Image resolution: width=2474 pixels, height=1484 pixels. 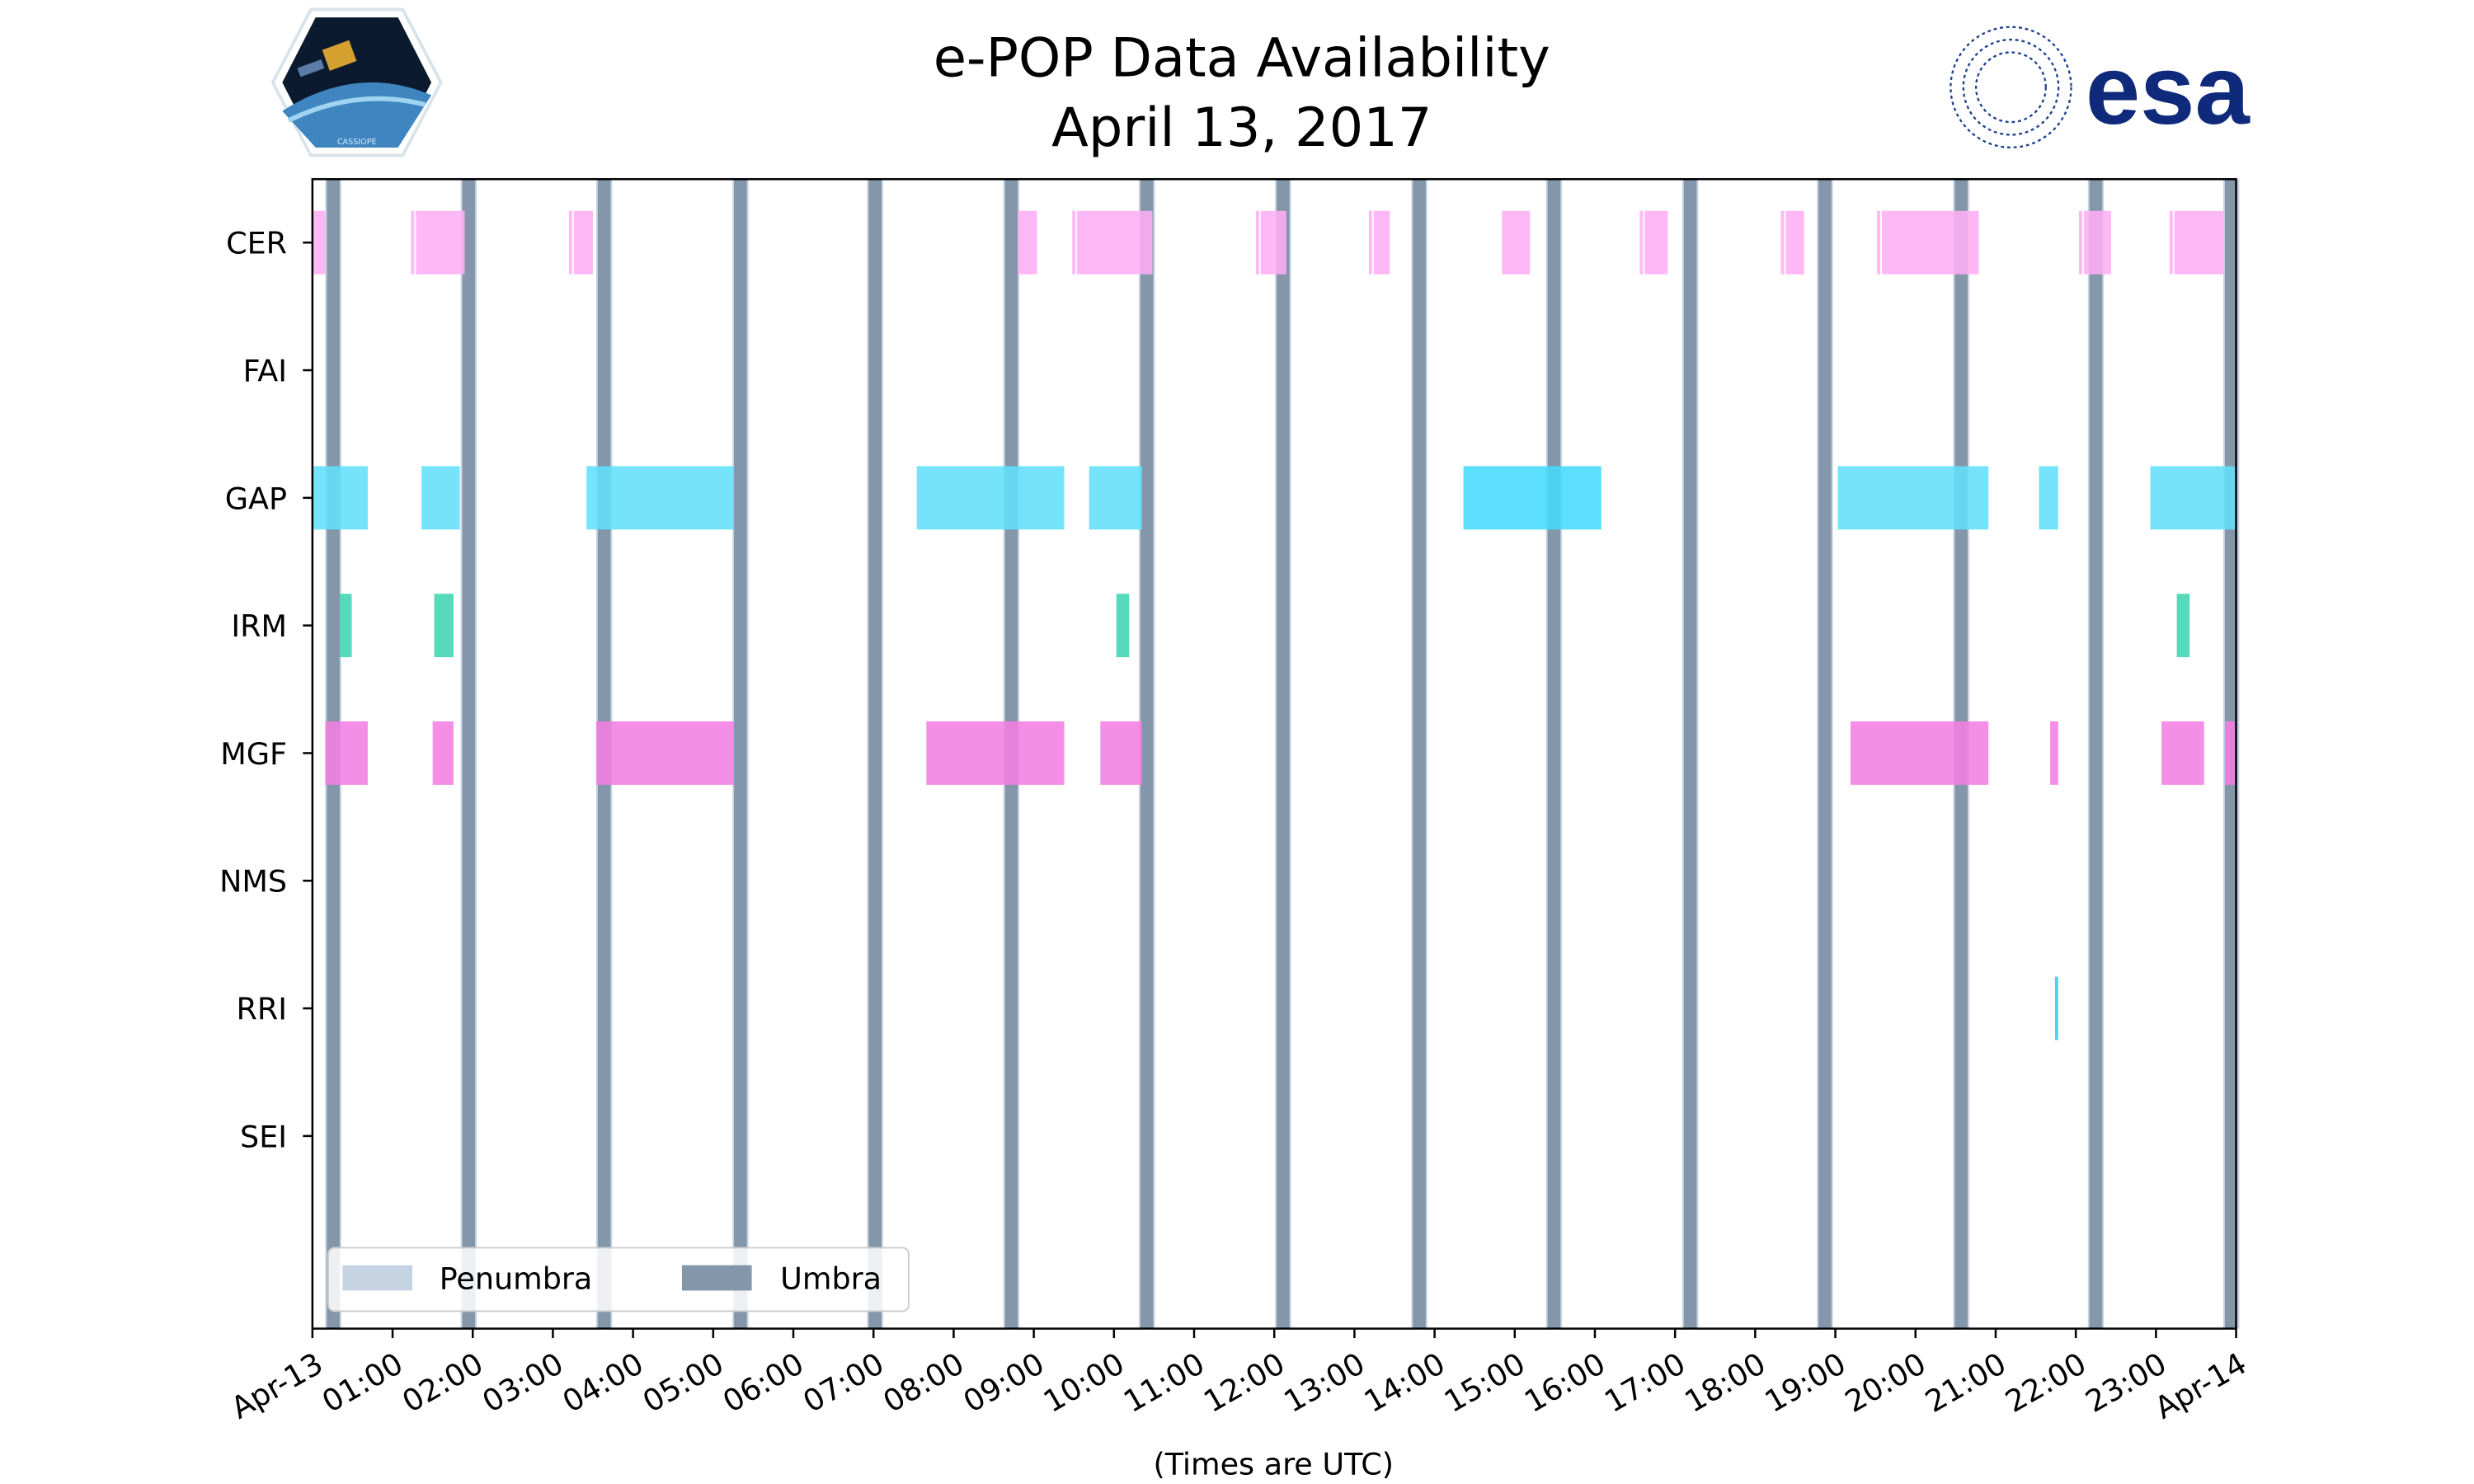 I want to click on x-tick-label: 14:00, so click(x=1404, y=1382).